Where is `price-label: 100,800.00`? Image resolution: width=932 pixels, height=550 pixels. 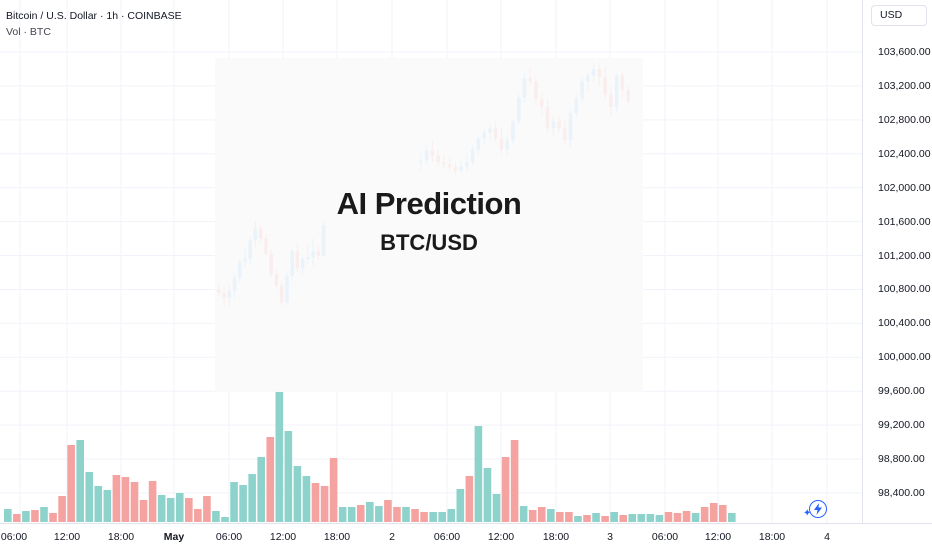
price-label: 100,800.00 is located at coordinates (904, 289).